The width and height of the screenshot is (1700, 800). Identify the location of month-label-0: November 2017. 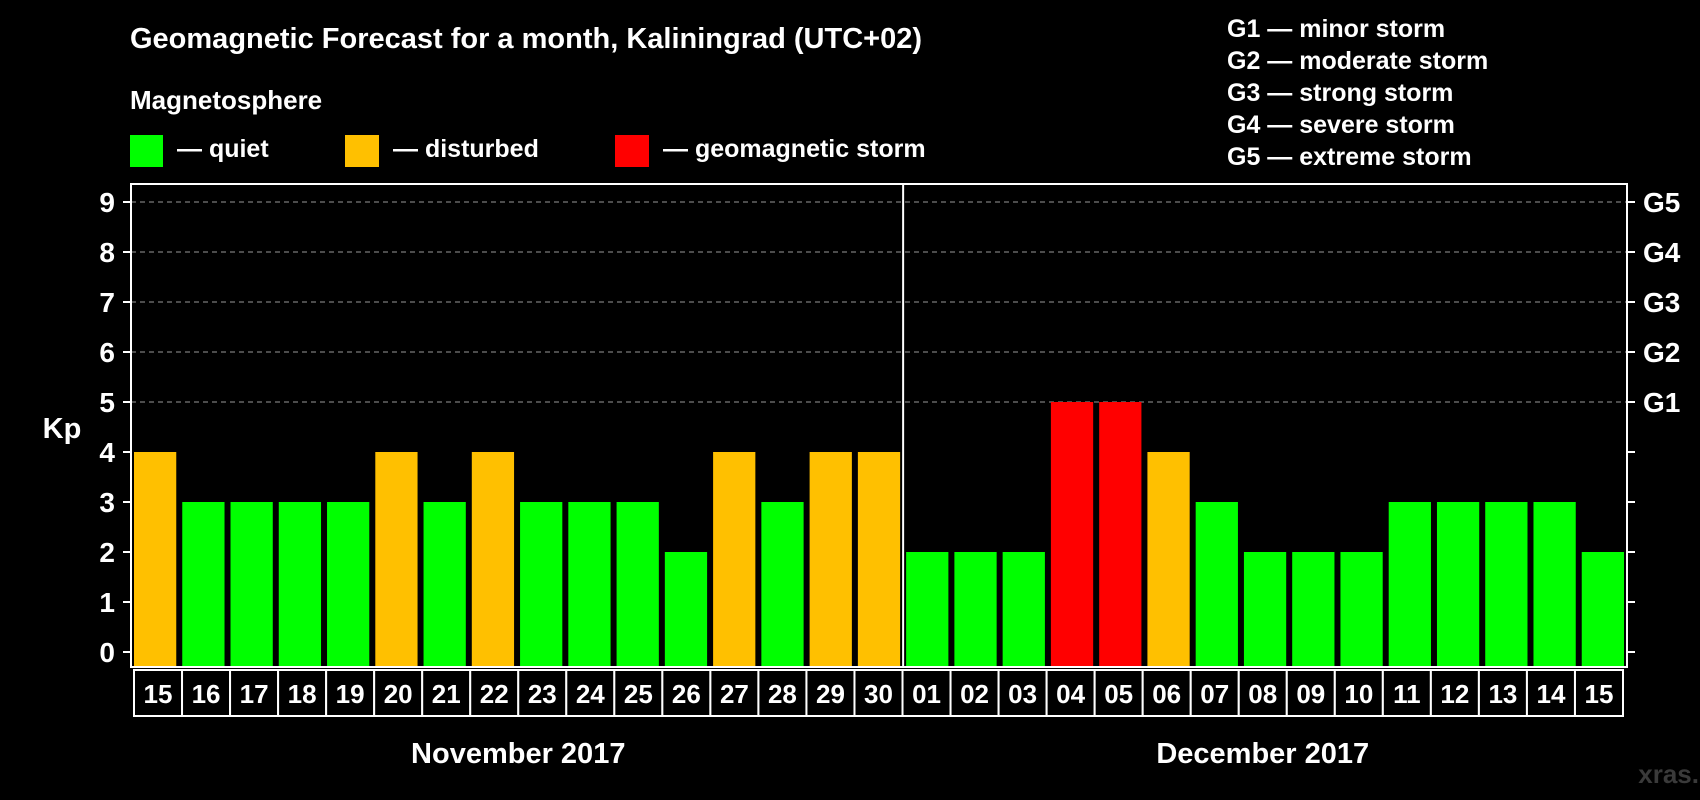
(518, 754).